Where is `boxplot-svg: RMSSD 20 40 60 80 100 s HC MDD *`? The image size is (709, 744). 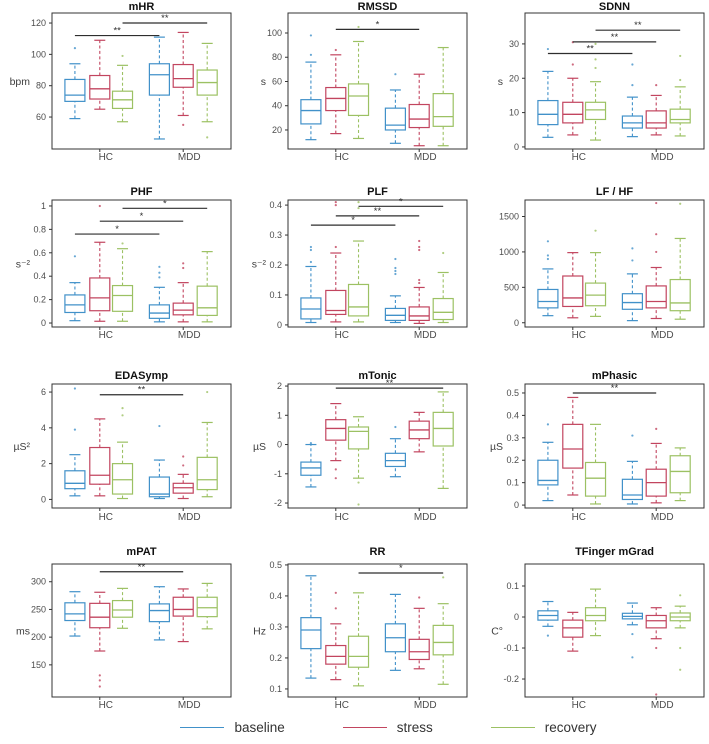 boxplot-svg: RMSSD 20 40 60 80 100 s HC MDD * is located at coordinates (364, 82).